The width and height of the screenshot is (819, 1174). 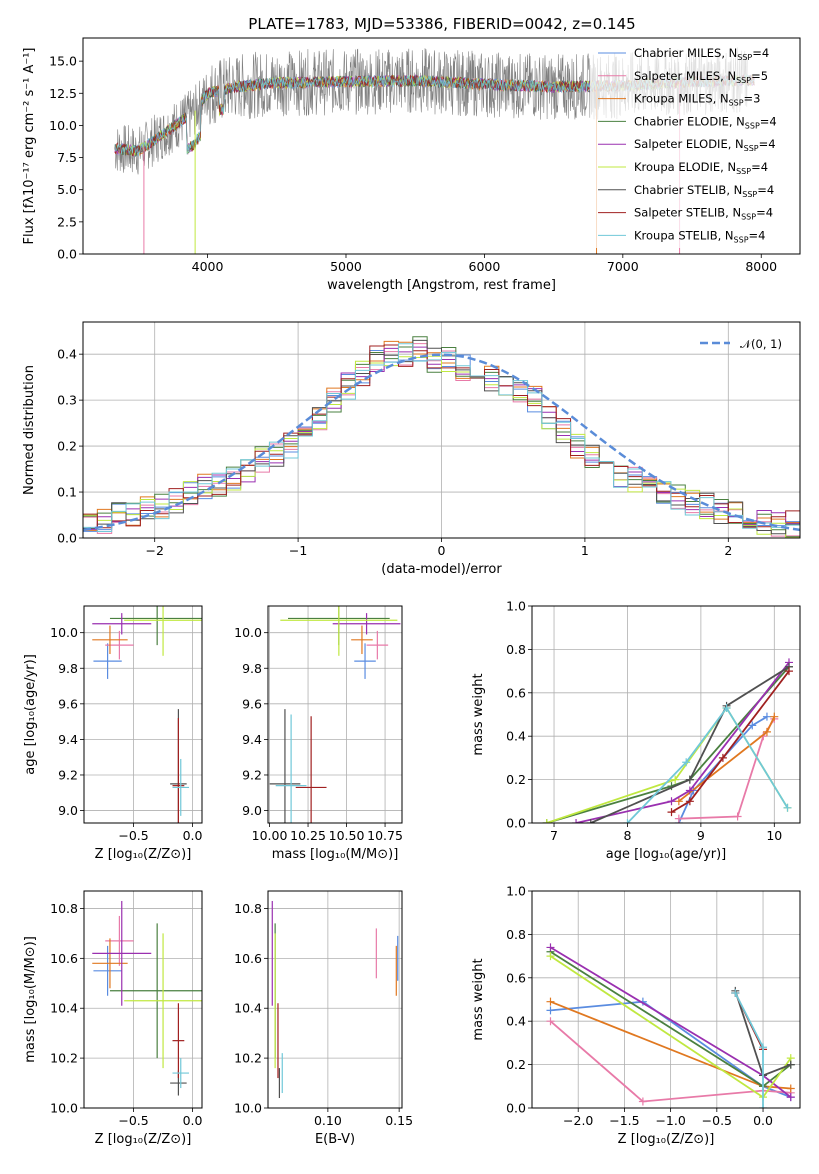 What do you see at coordinates (143, 1139) in the screenshot?
I see `mass-z-panel-xlabel: Z [log₁₀(Z/Z⊙)]` at bounding box center [143, 1139].